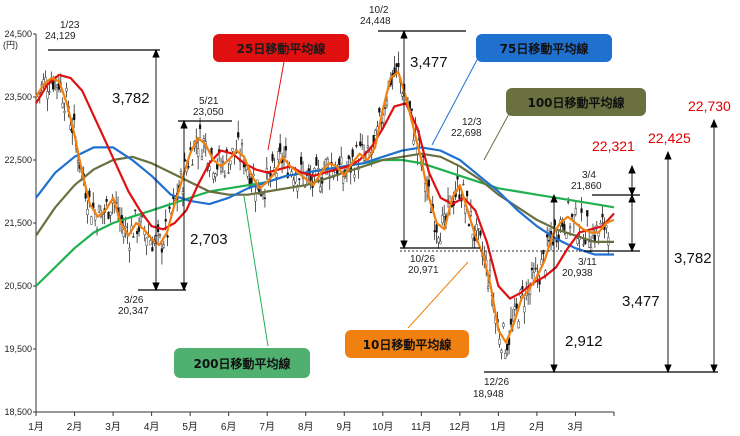  What do you see at coordinates (632, 192) in the screenshot?
I see `arrow-head-t1-bot` at bounding box center [632, 192].